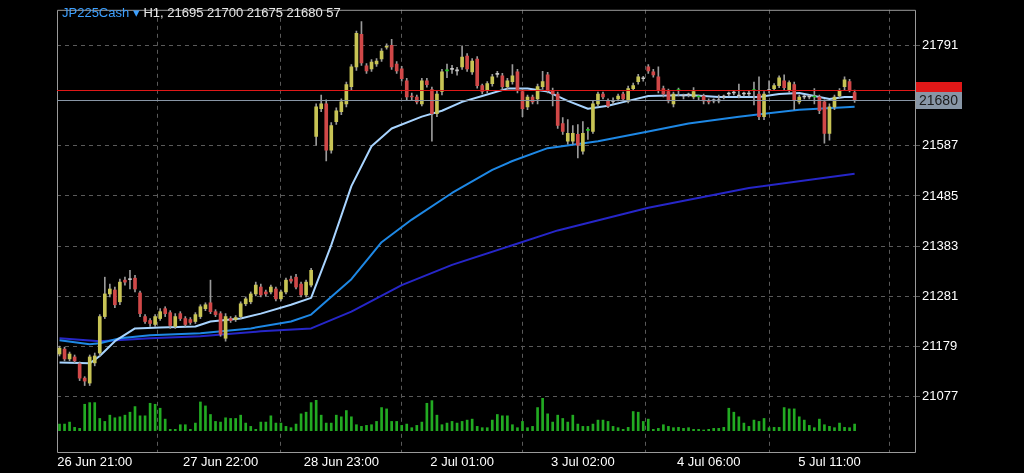 The image size is (1024, 473). I want to click on x-tick-label: 26 Jun 21:00, so click(95, 462).